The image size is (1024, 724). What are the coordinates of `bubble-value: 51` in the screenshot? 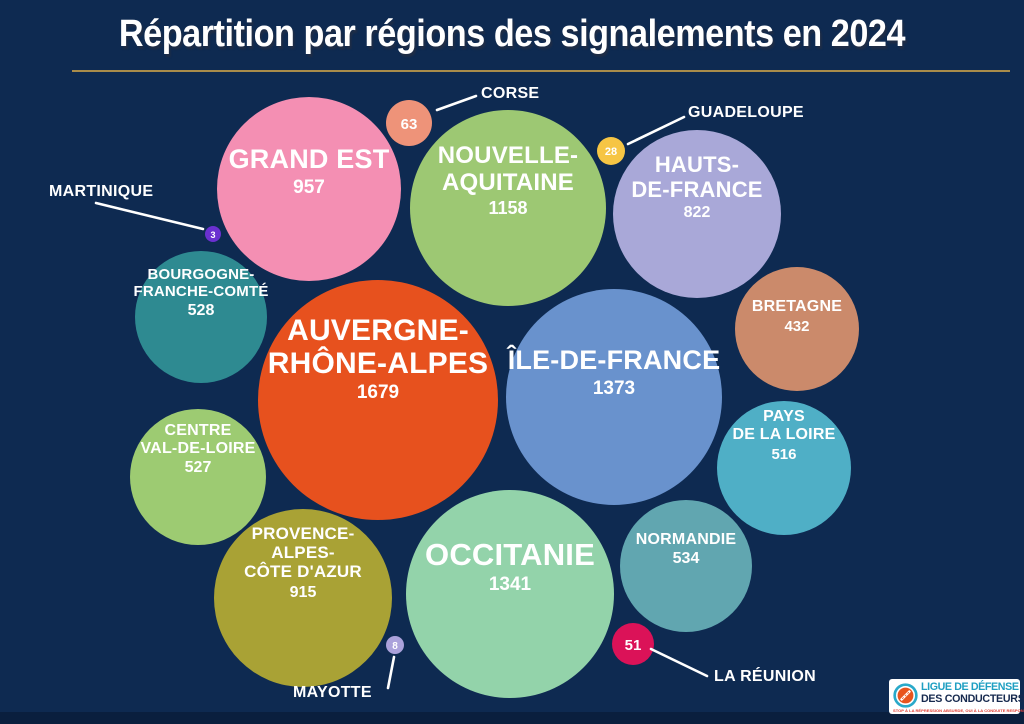 It's located at (633, 645).